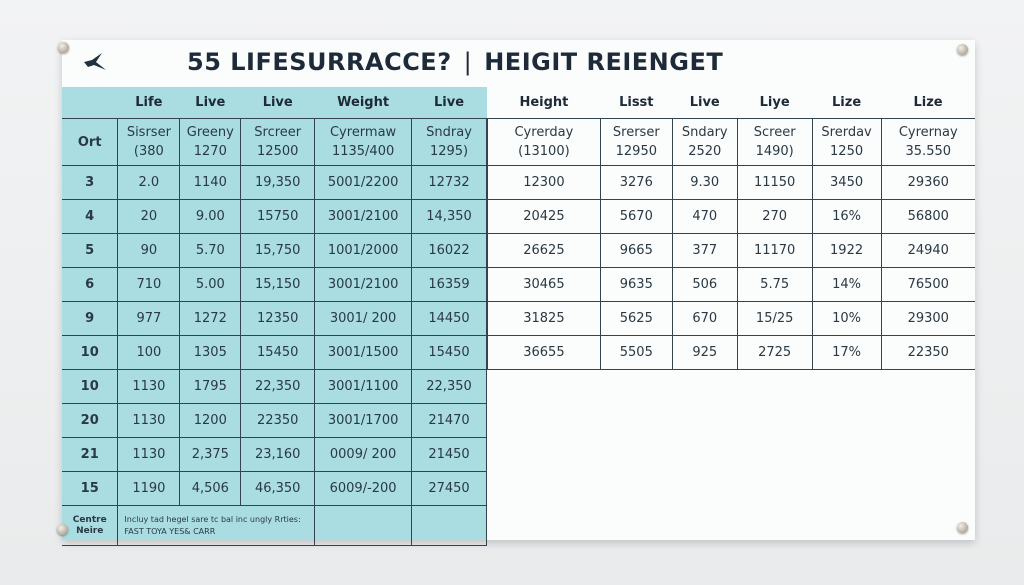 Image resolution: width=1024 pixels, height=585 pixels. I want to click on subheader-line: Screer, so click(774, 132).